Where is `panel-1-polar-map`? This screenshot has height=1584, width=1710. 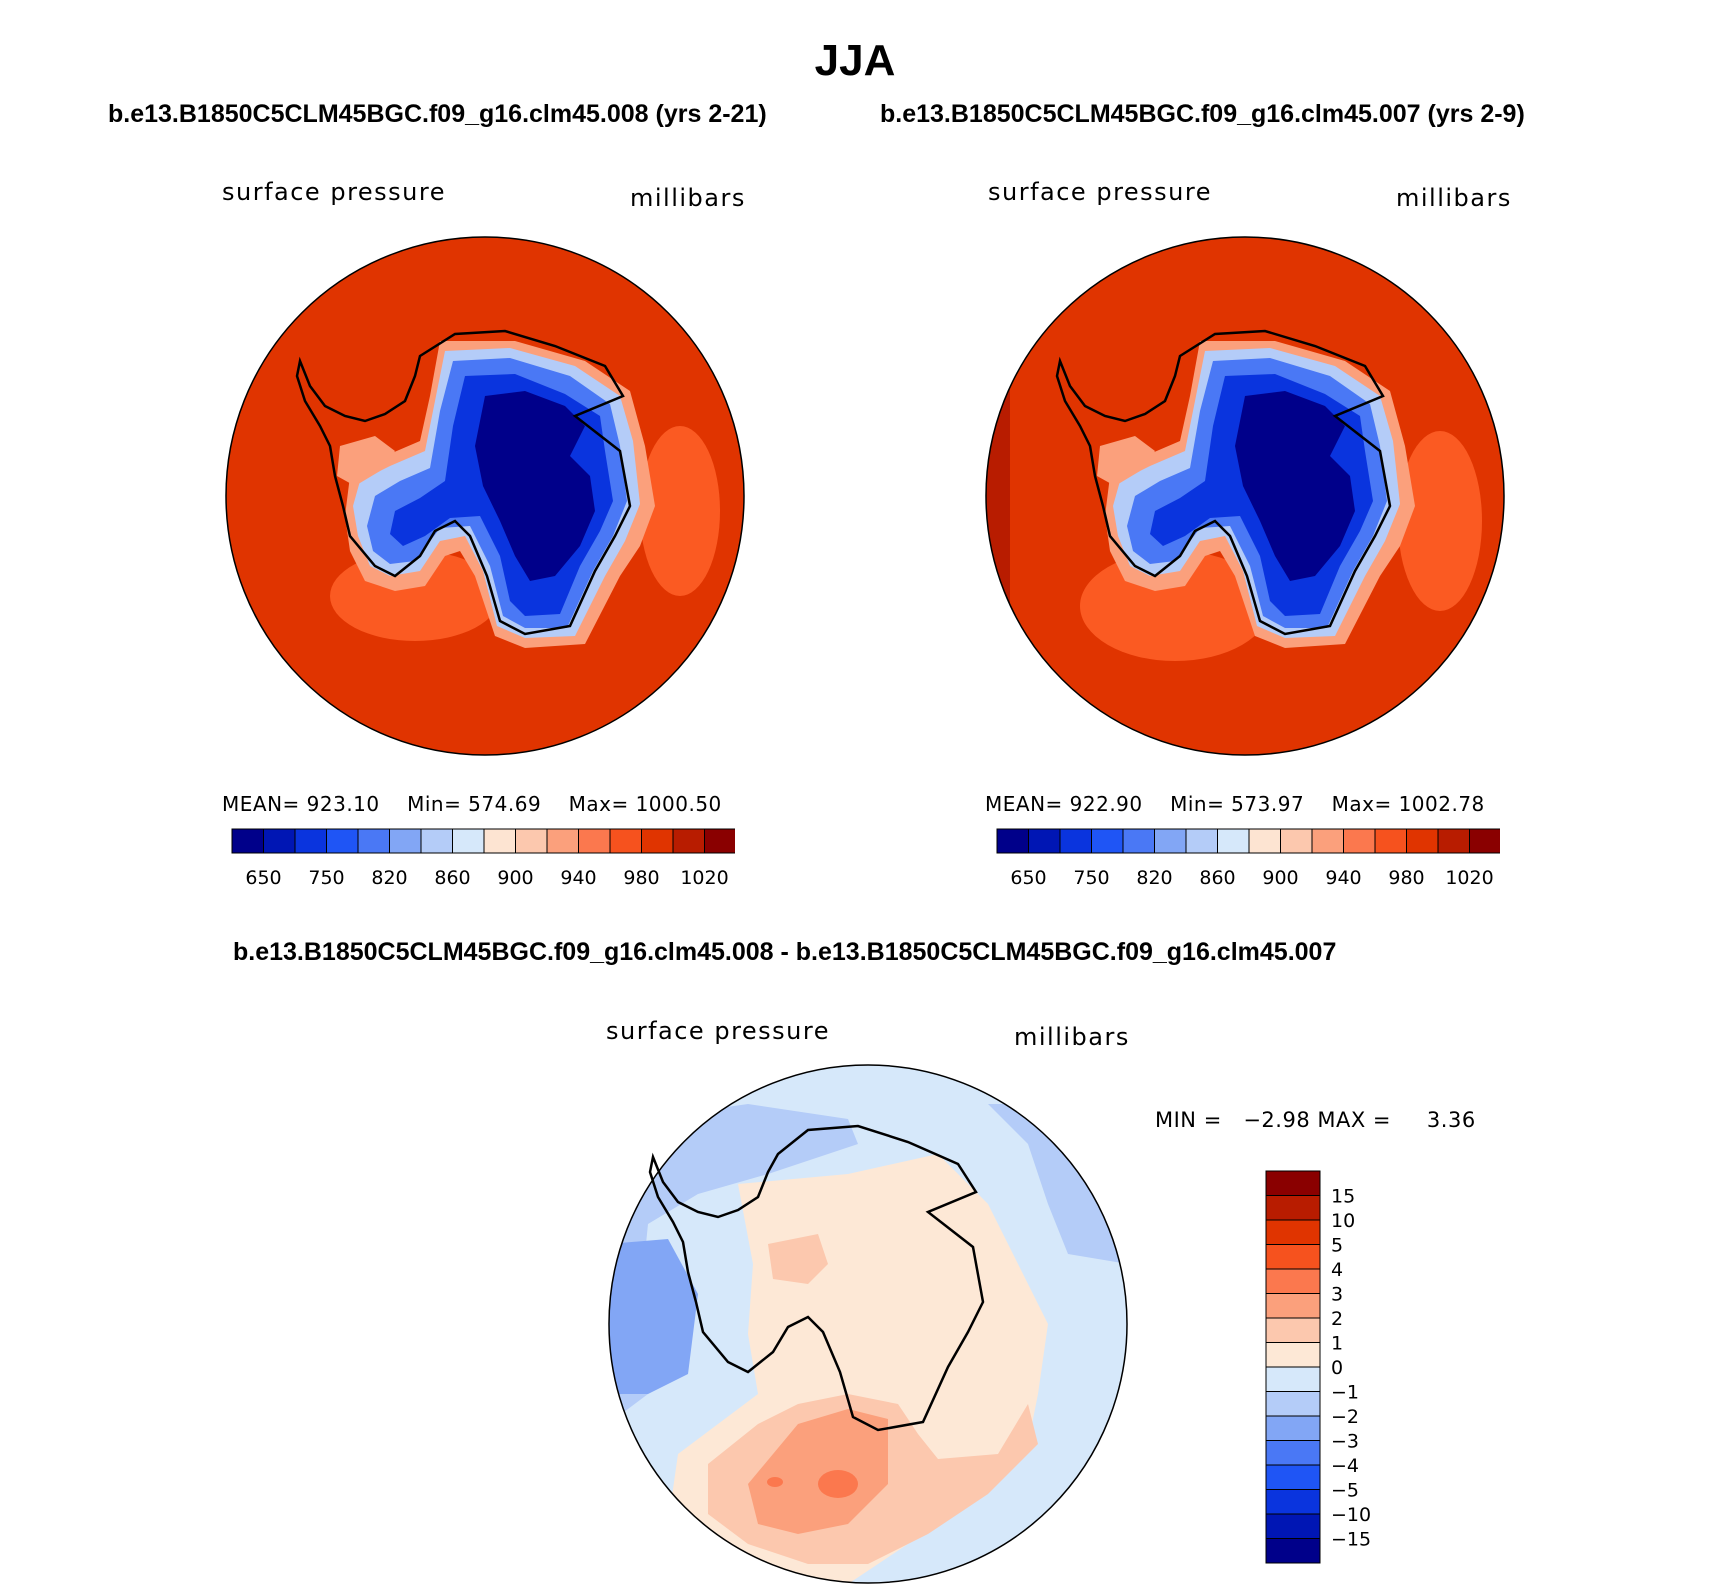
panel-1-polar-map is located at coordinates (485, 496).